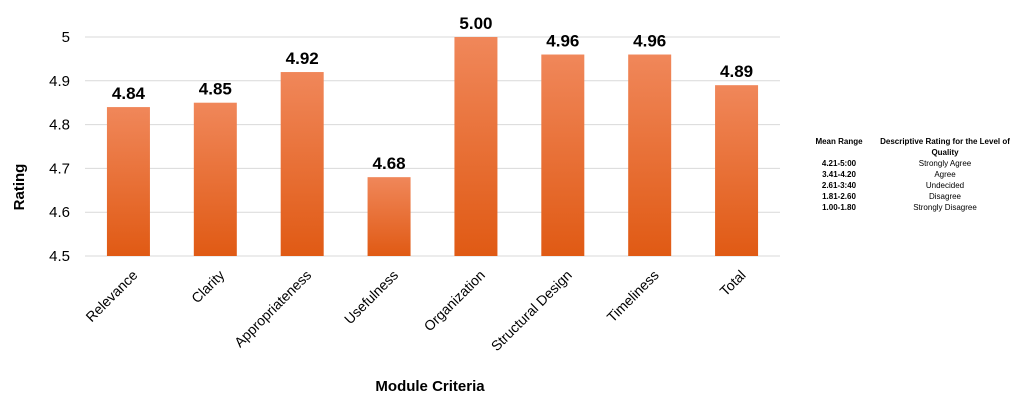  What do you see at coordinates (272, 308) in the screenshot?
I see `x-tick-label: Appropriateness` at bounding box center [272, 308].